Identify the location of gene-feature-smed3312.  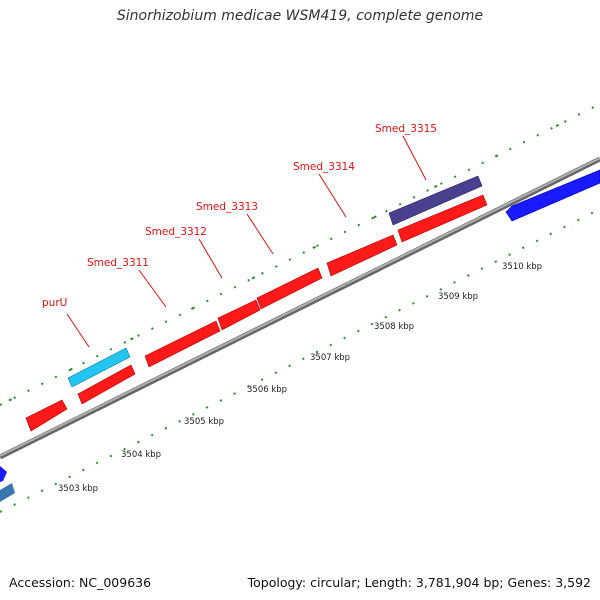
(239, 315).